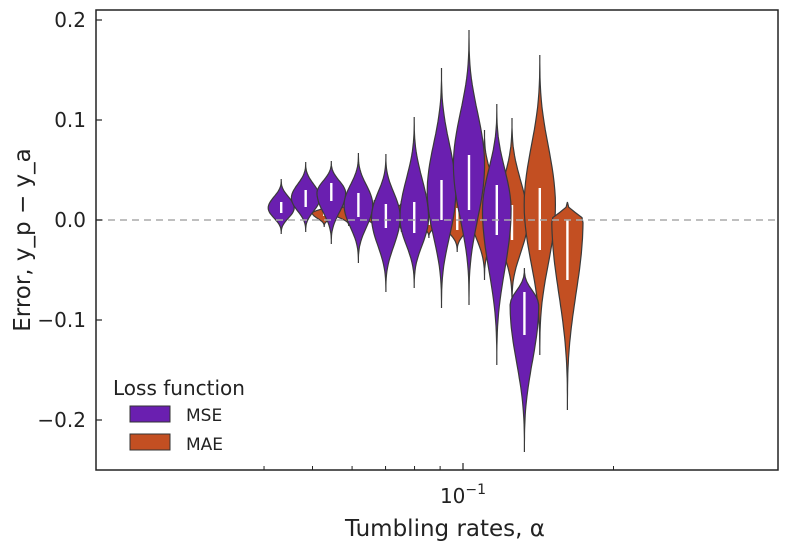 This screenshot has width=803, height=551. What do you see at coordinates (23, 240) in the screenshot?
I see `y-axis-title: Error, y_p − y_a` at bounding box center [23, 240].